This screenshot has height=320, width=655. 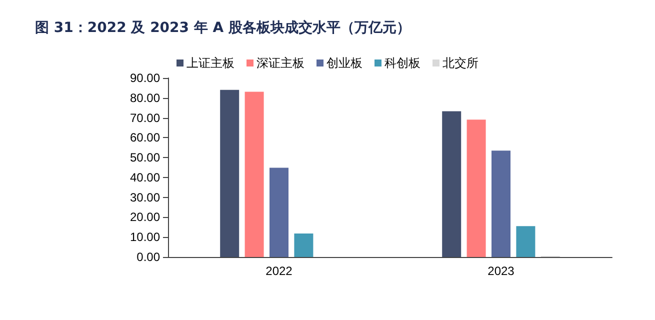 What do you see at coordinates (460, 63) in the screenshot?
I see `legend-label: 北交所` at bounding box center [460, 63].